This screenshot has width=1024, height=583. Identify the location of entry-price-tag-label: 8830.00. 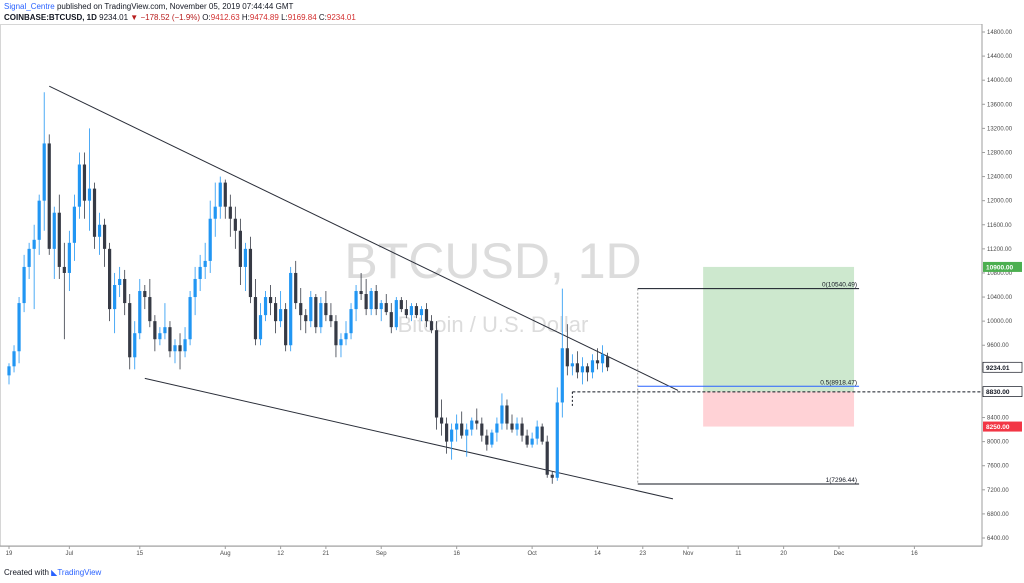
(998, 392).